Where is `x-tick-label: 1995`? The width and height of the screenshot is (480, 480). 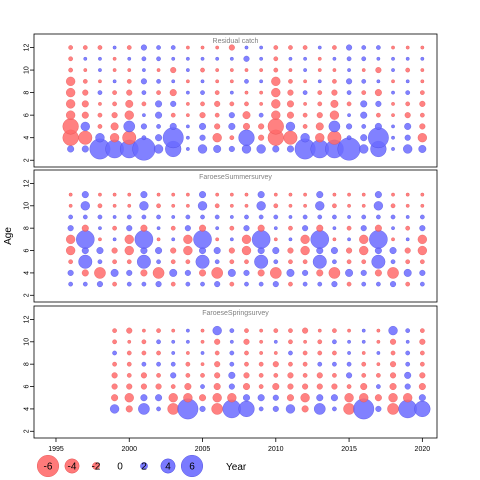 x-tick-label: 1995 is located at coordinates (56, 449).